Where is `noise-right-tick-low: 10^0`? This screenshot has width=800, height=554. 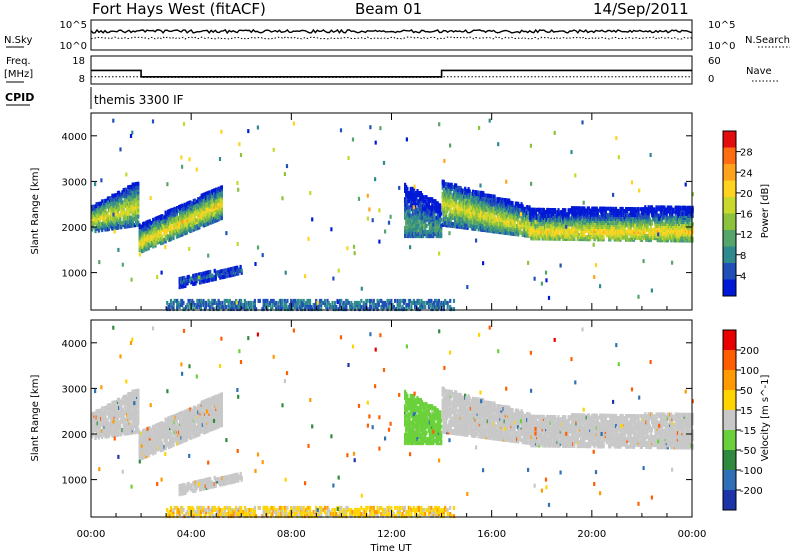
noise-right-tick-low: 10^0 is located at coordinates (721, 46).